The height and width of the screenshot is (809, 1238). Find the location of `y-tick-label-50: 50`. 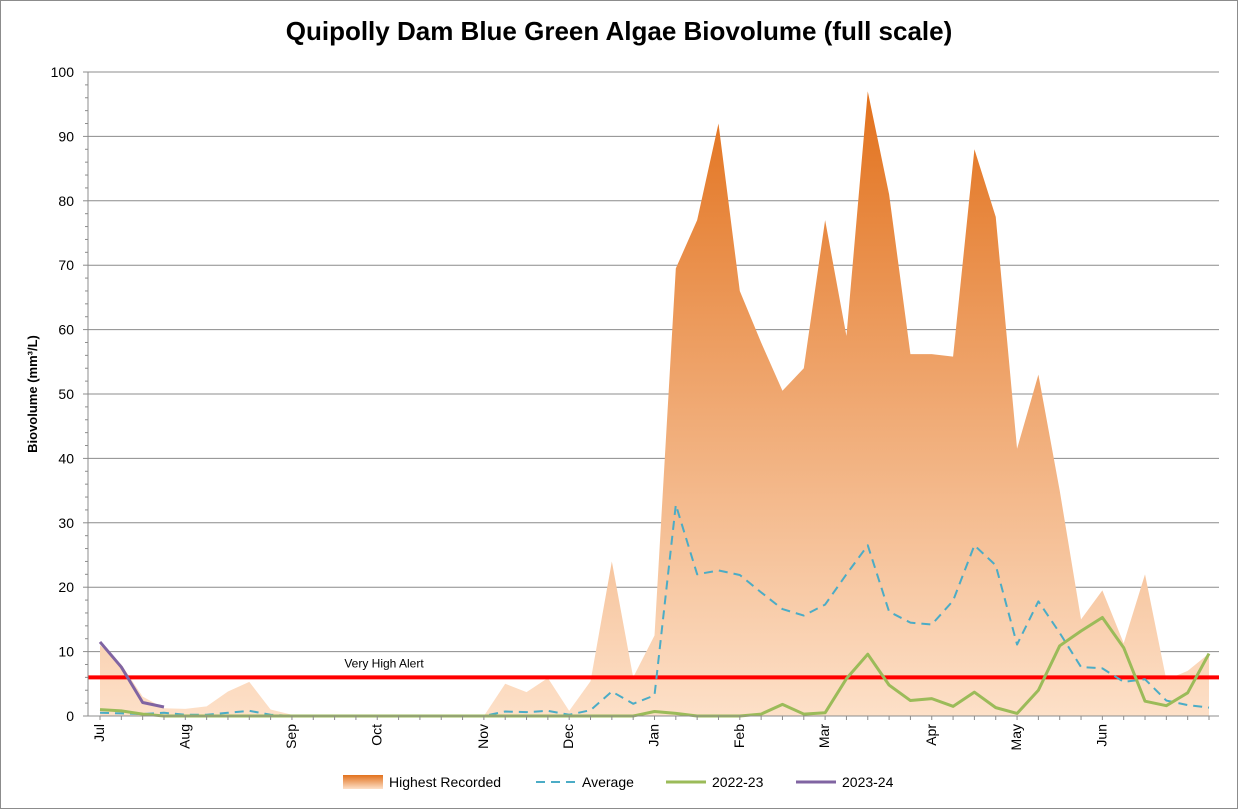

y-tick-label-50: 50 is located at coordinates (66, 394).